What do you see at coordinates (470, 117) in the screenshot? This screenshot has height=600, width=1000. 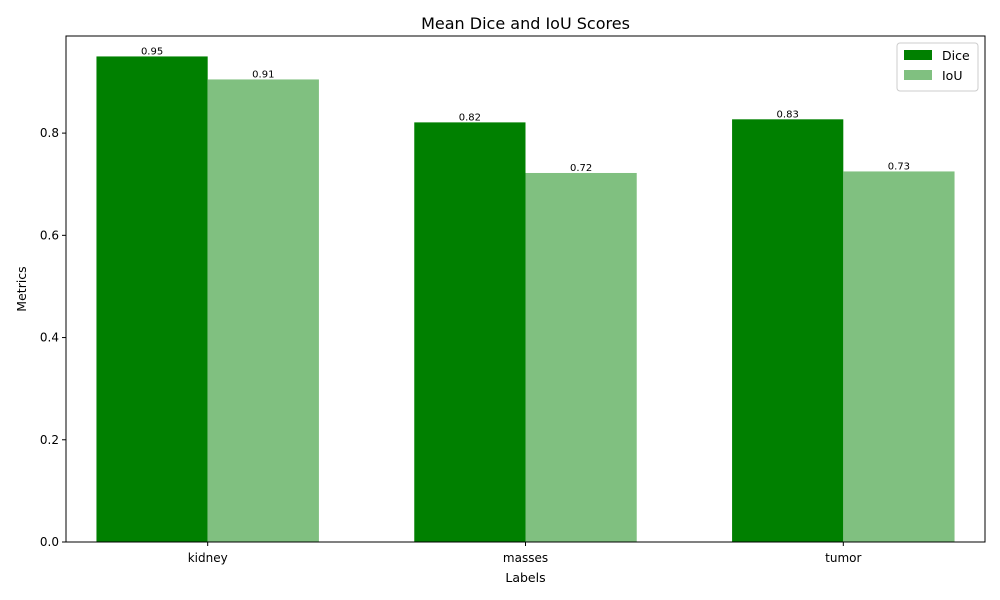 I see `bar-value-label: 0.82` at bounding box center [470, 117].